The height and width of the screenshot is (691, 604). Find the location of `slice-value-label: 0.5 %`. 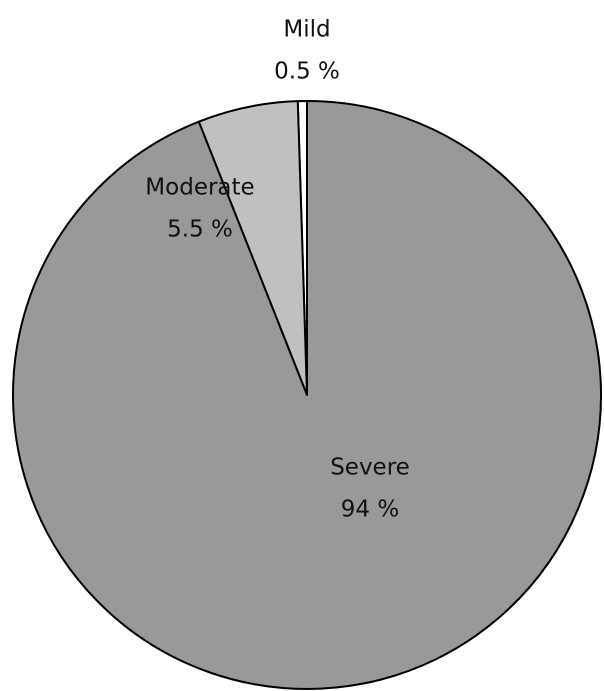

slice-value-label: 0.5 % is located at coordinates (307, 72).